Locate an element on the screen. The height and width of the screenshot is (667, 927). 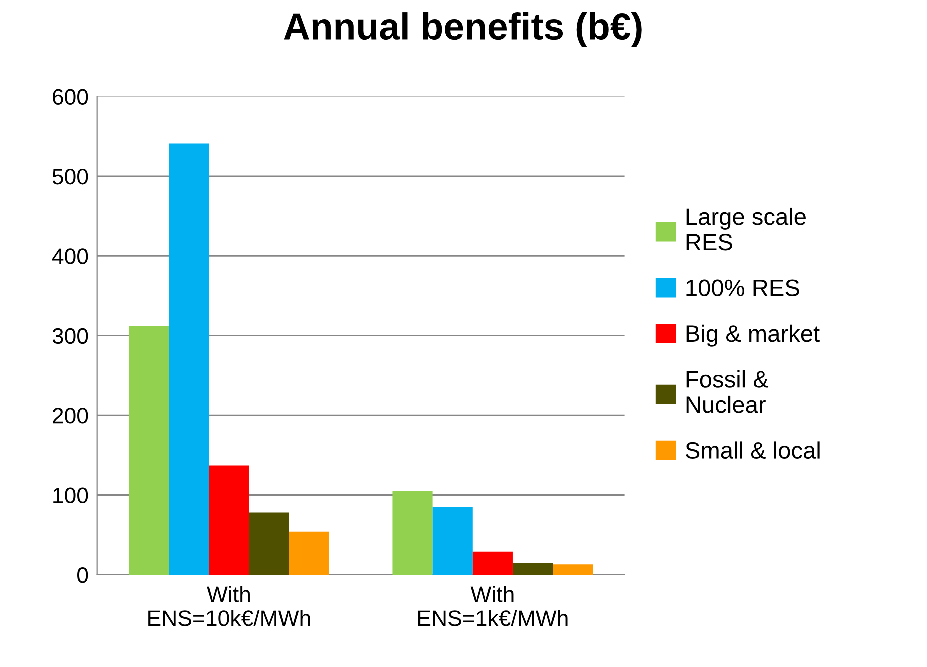
legend-label: Big & market is located at coordinates (753, 335).